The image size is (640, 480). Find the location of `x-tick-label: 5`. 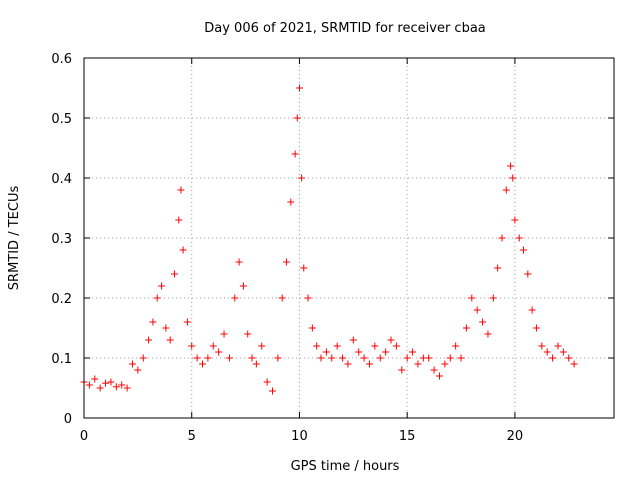

x-tick-label: 5 is located at coordinates (192, 436).